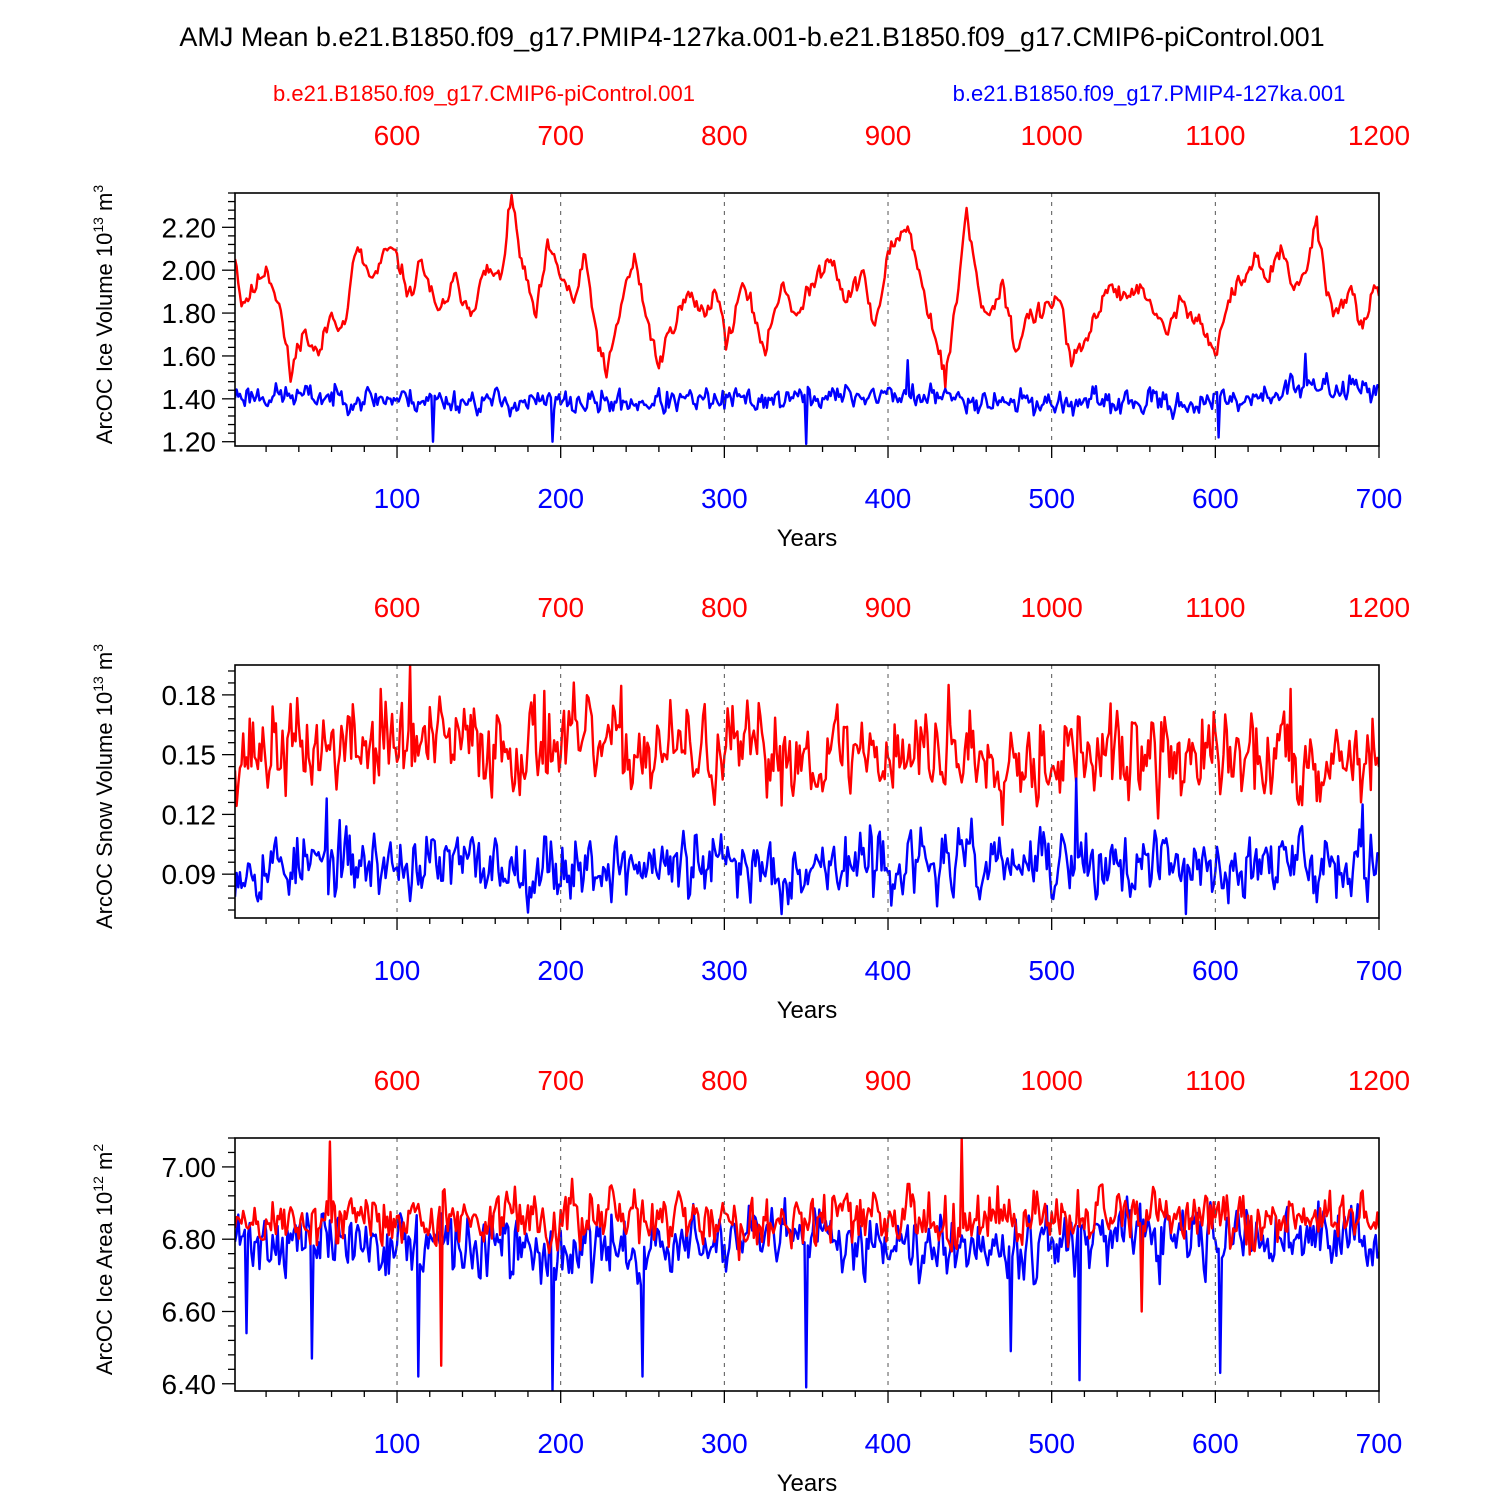  What do you see at coordinates (189, 1311) in the screenshot?
I see `y-tick-label: 6.60` at bounding box center [189, 1311].